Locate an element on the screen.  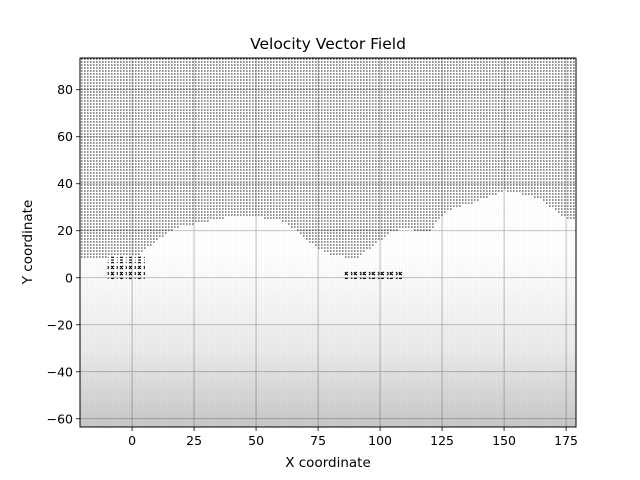
x-tick-label: 175 is located at coordinates (566, 440).